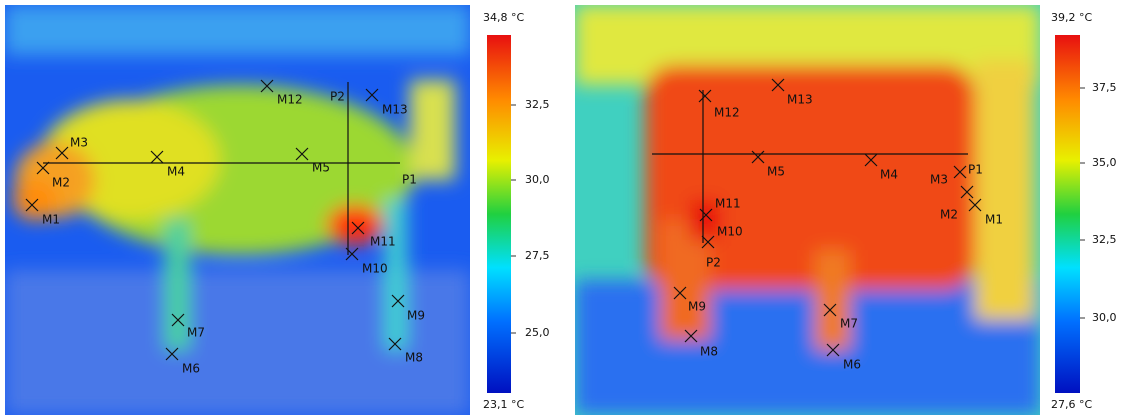 This screenshot has height=419, width=1130. I want to click on scale-min: 27,6 °C, so click(1071, 404).